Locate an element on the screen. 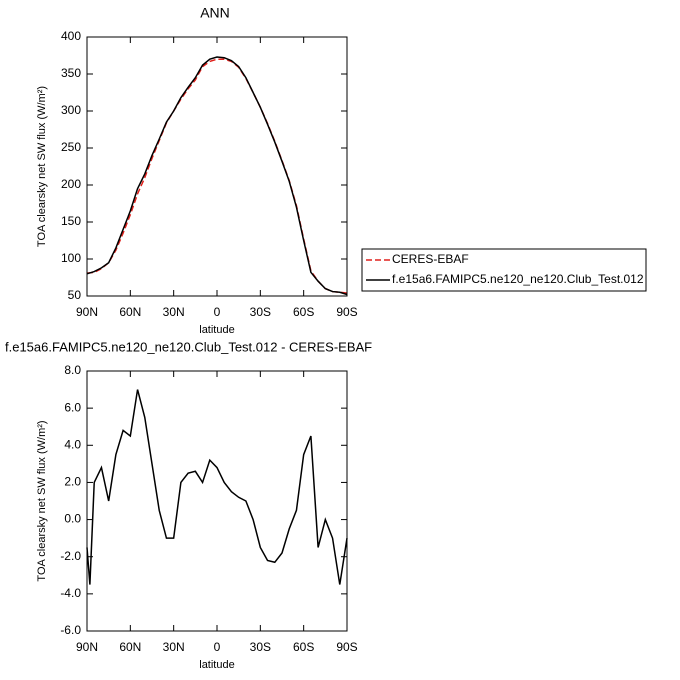 Image resolution: width=680 pixels, height=680 pixels. y-tick-label: 100 is located at coordinates (71, 258).